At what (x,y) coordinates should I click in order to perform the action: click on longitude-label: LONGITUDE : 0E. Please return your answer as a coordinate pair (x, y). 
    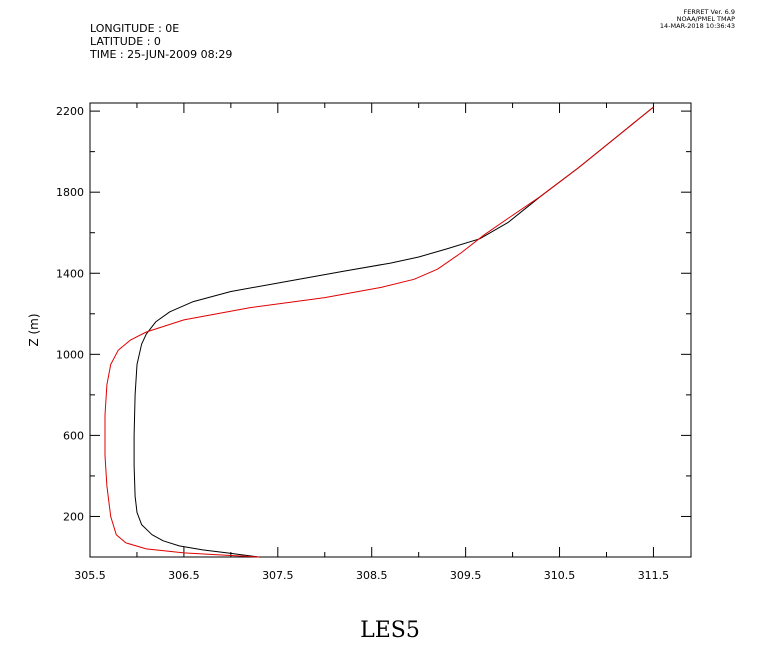
    Looking at the image, I should click on (135, 28).